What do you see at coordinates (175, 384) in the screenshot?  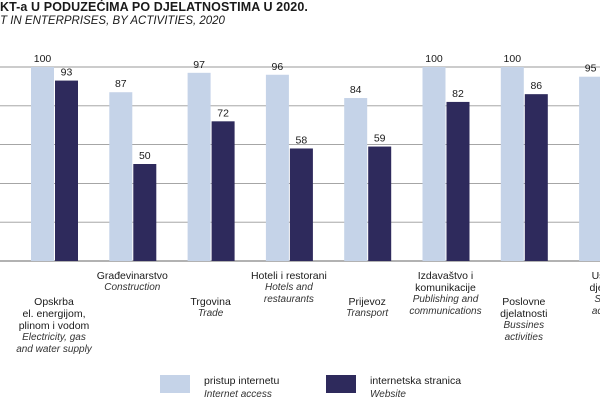 I see `legend-swatch-internet-access` at bounding box center [175, 384].